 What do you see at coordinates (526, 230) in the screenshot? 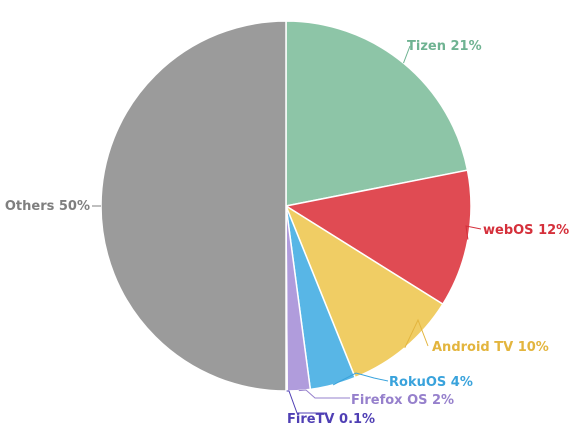
I see `slice-label-webos: webOS 12%` at bounding box center [526, 230].